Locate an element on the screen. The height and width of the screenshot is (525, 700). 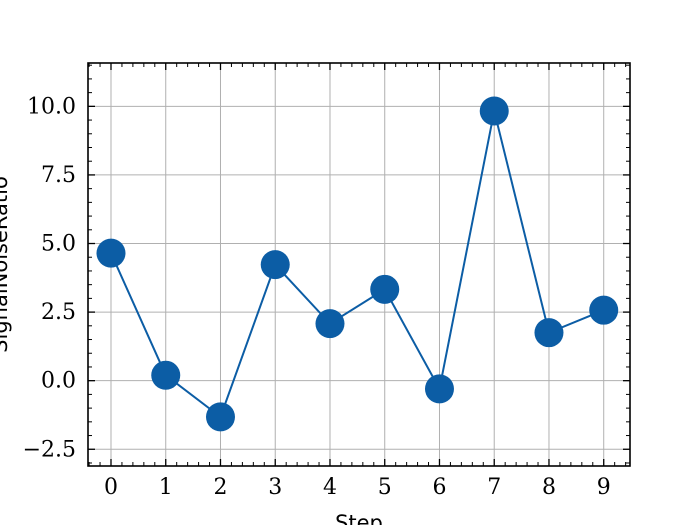
x-tick-label: 9 is located at coordinates (604, 487).